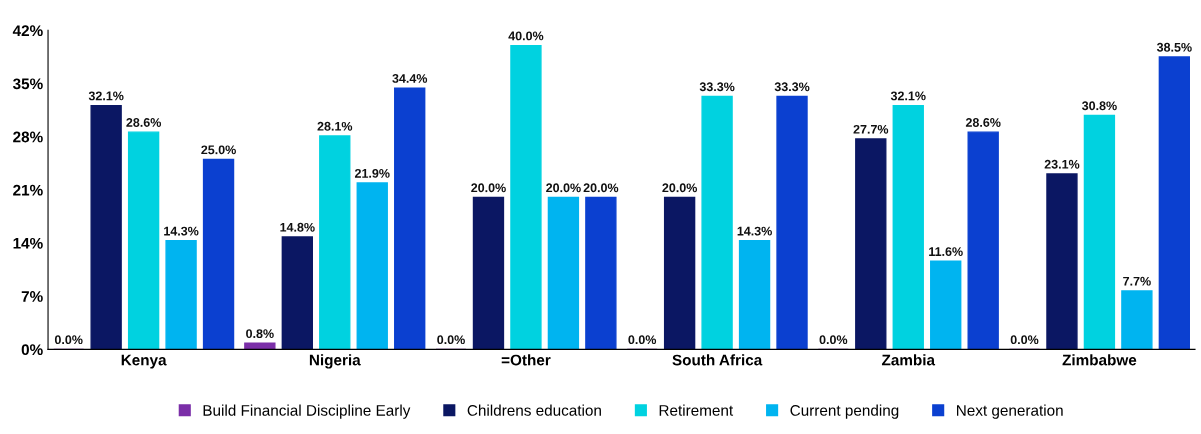 Image resolution: width=1201 pixels, height=434 pixels. What do you see at coordinates (260, 334) in the screenshot?
I see `data-label: 0.8%` at bounding box center [260, 334].